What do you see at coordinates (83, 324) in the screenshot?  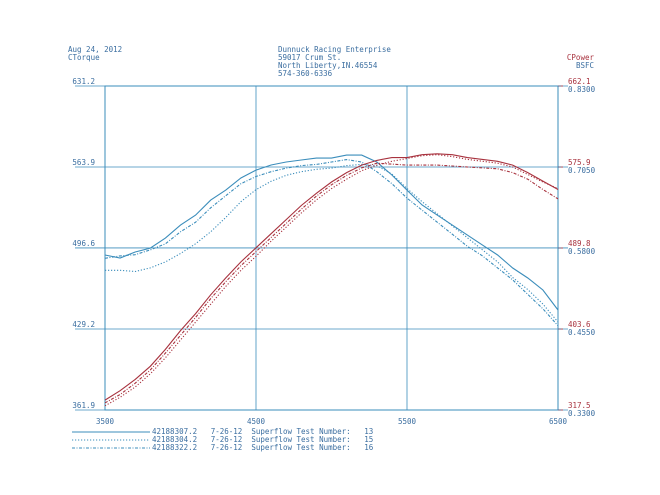 I see `y-tick-label: 429.2` at bounding box center [83, 324].